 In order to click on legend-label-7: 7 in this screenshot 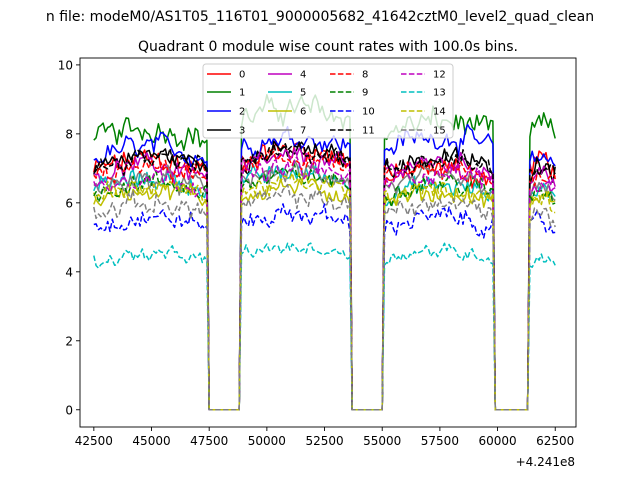, I will do `click(303, 131)`.